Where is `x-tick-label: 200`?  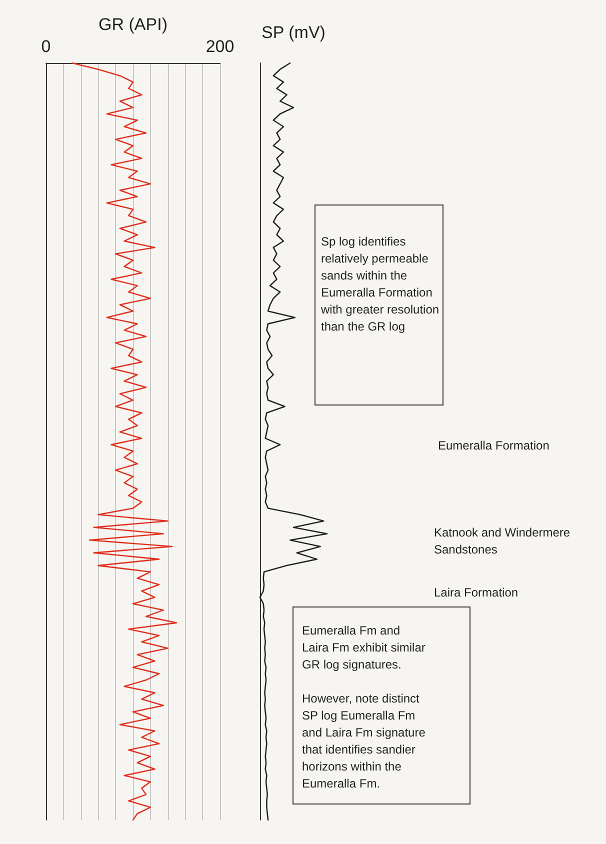 x-tick-label: 200 is located at coordinates (220, 46).